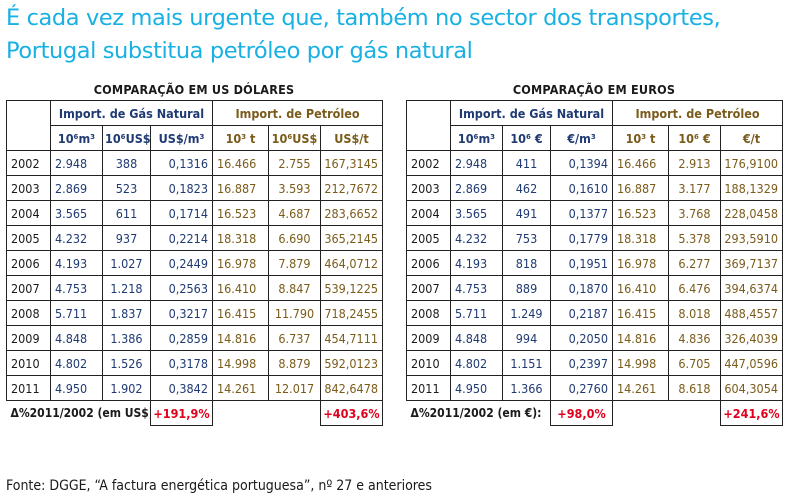 Image resolution: width=792 pixels, height=504 pixels. I want to click on oil-value-cell: 3.177, so click(694, 188).